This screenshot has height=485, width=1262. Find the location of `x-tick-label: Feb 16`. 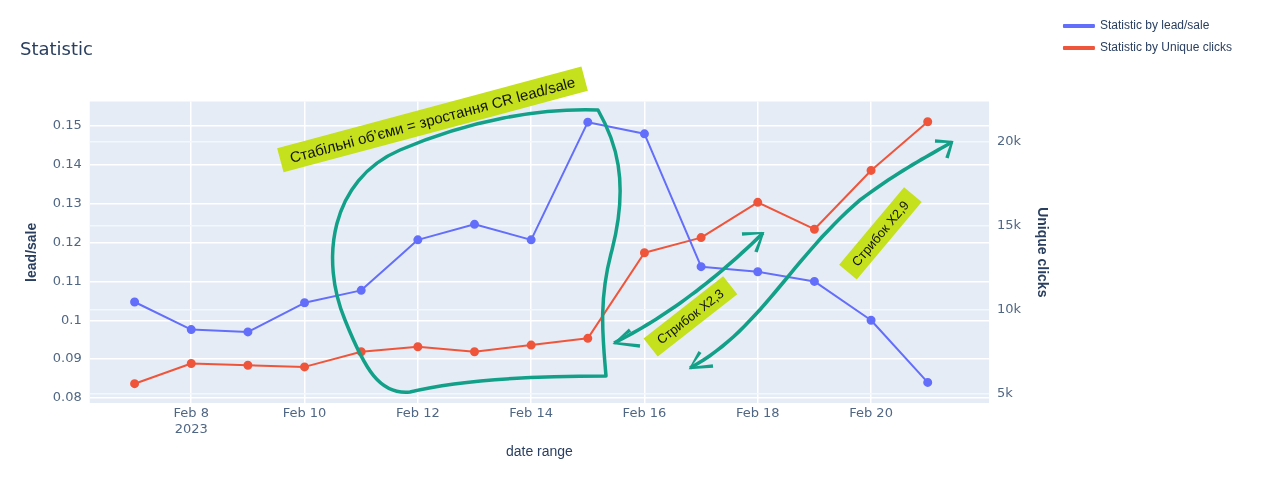

x-tick-label: Feb 16 is located at coordinates (644, 413).